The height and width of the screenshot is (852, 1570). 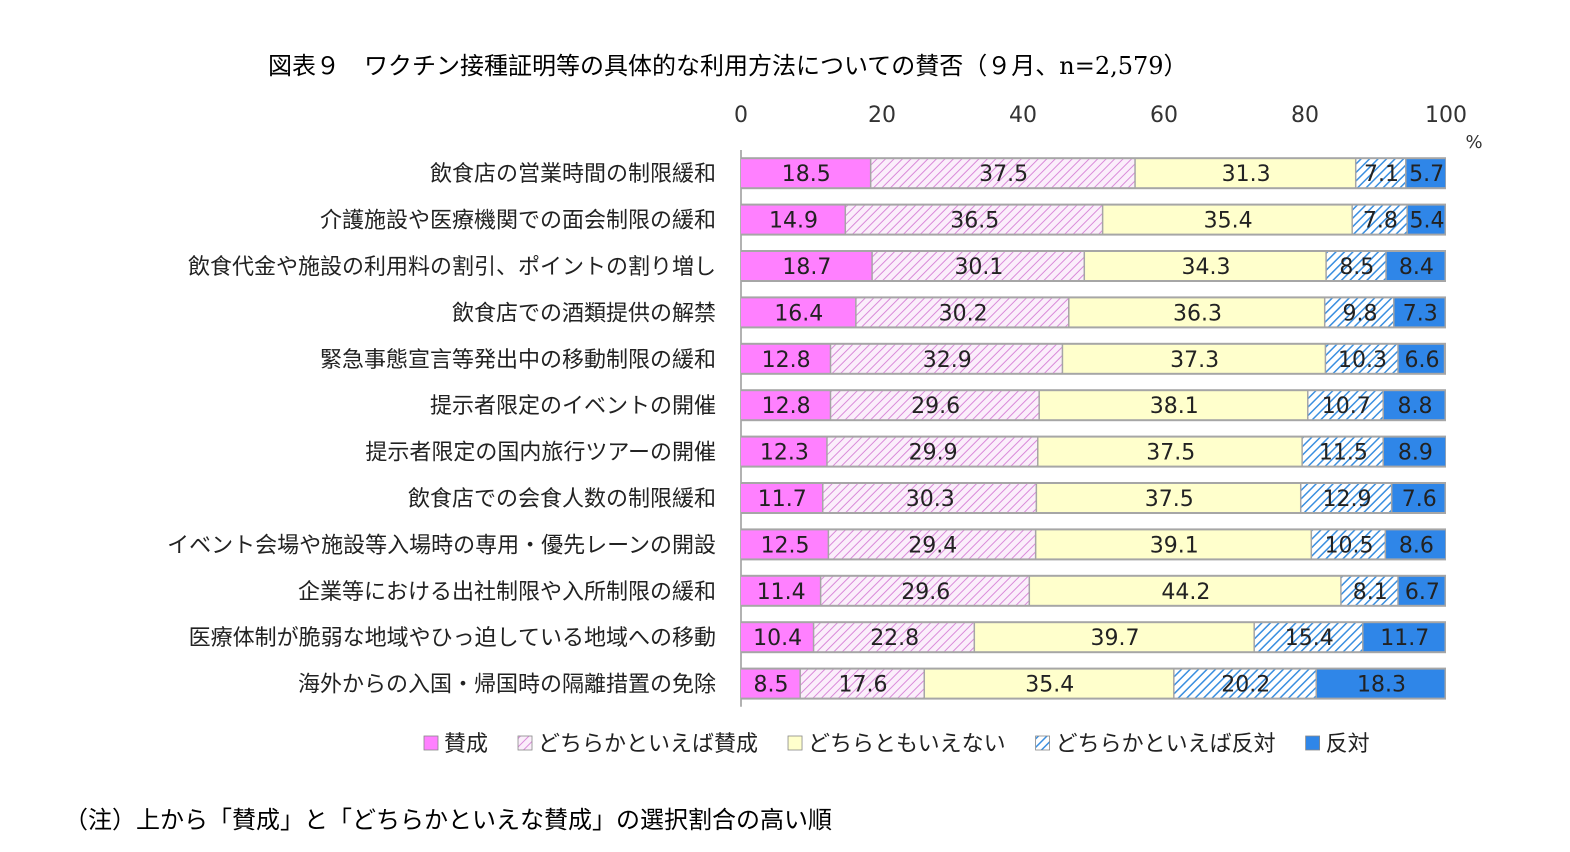 What do you see at coordinates (1305, 115) in the screenshot?
I see `x-tick-label: 80` at bounding box center [1305, 115].